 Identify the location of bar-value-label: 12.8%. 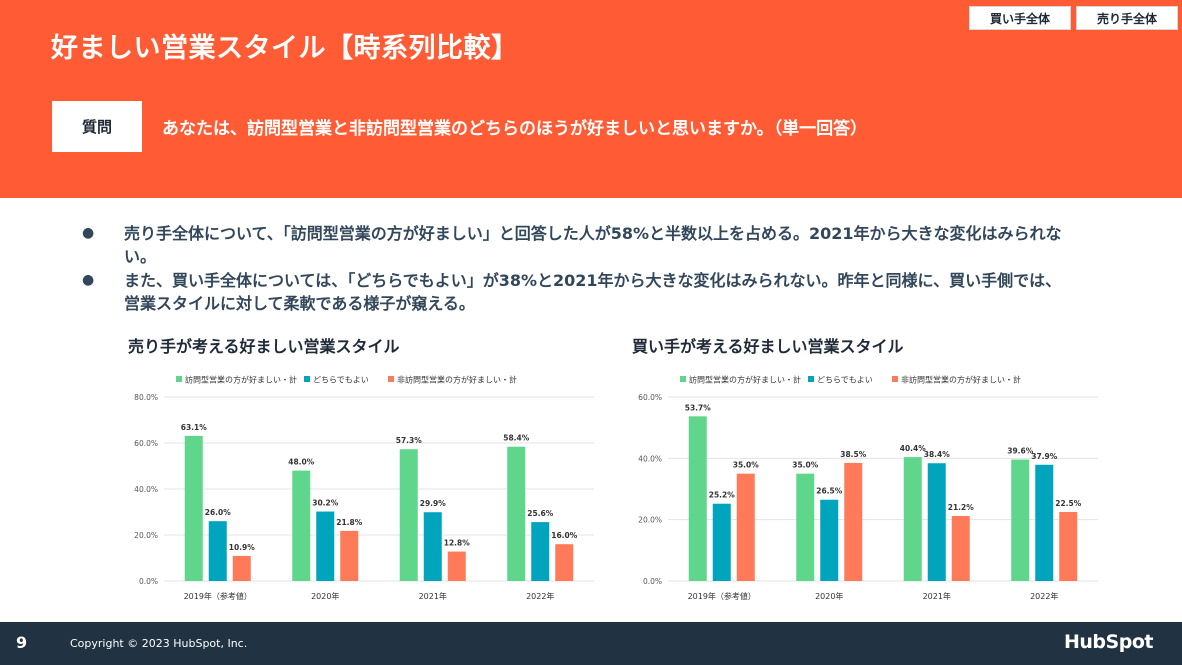
(457, 543).